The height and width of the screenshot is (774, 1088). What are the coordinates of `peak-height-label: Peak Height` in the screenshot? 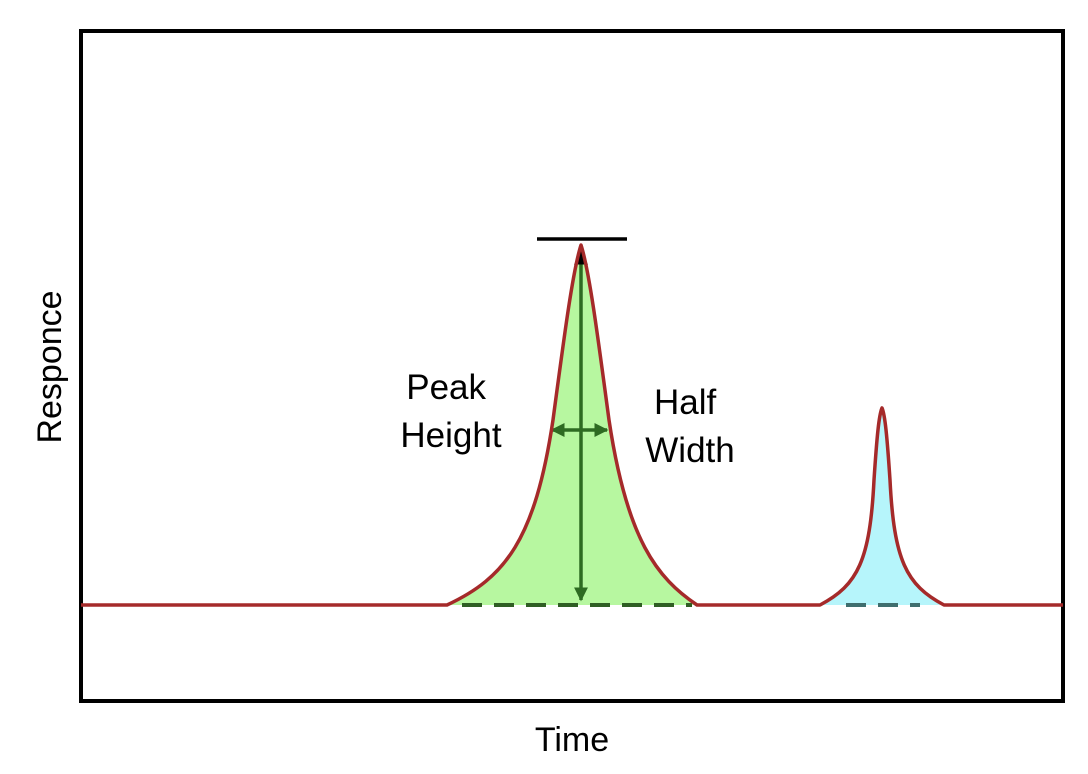 It's located at (450, 411).